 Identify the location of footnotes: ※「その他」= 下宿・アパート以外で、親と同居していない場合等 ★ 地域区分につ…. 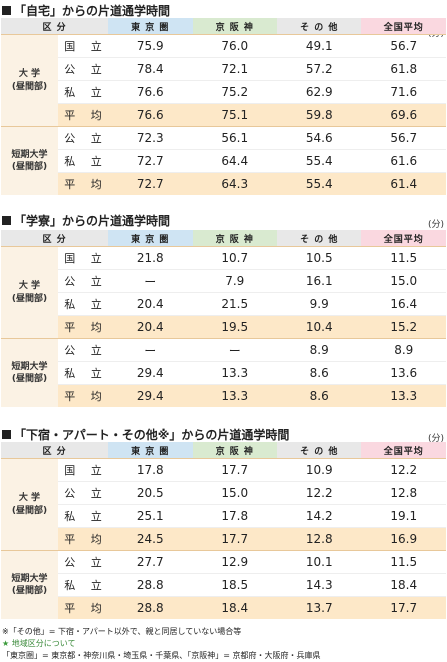
(161, 644).